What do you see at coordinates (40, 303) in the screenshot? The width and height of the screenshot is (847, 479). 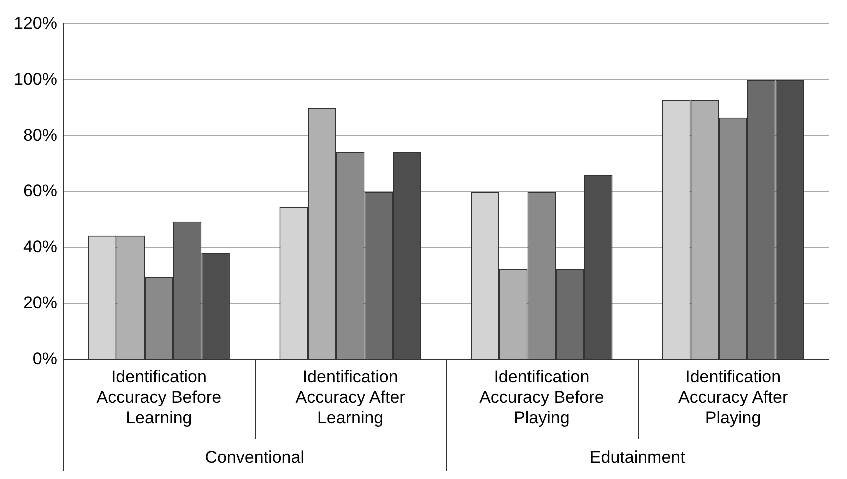 I see `y-tick-label: 20%` at bounding box center [40, 303].